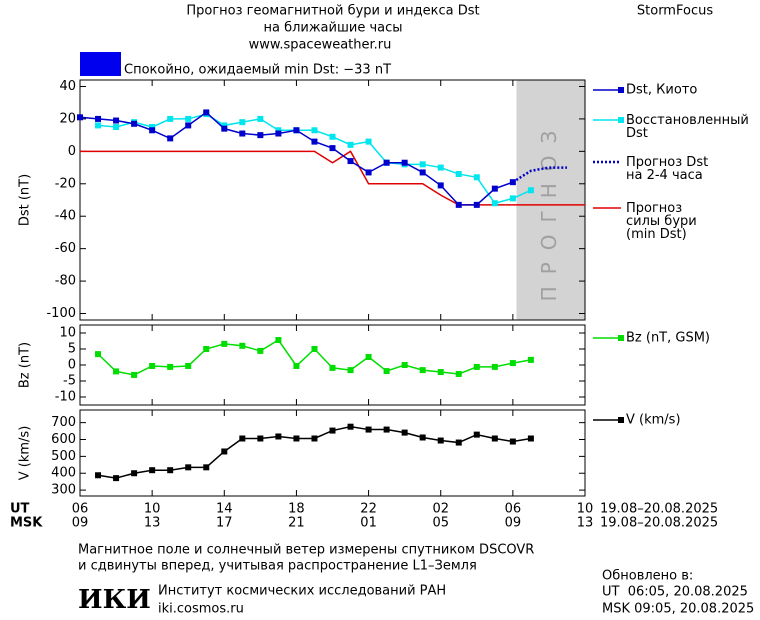  I want to click on x-tick-label: 06, so click(513, 509).